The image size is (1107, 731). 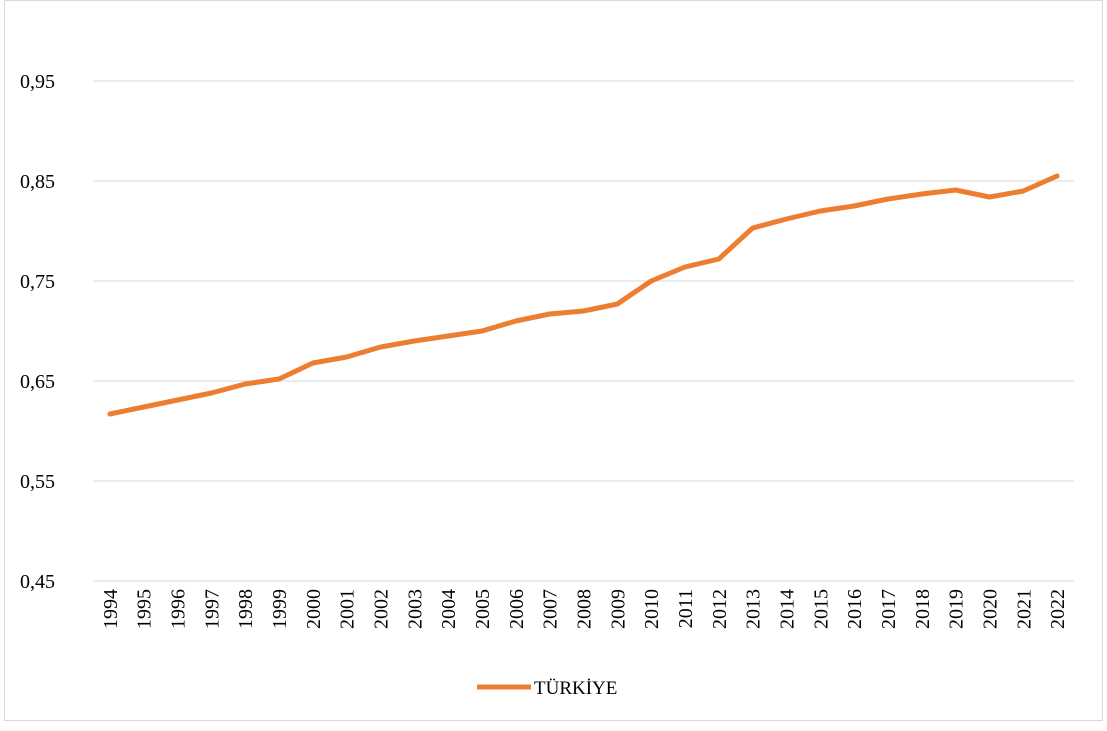 I want to click on x-tick-label: 2017, so click(x=889, y=609).